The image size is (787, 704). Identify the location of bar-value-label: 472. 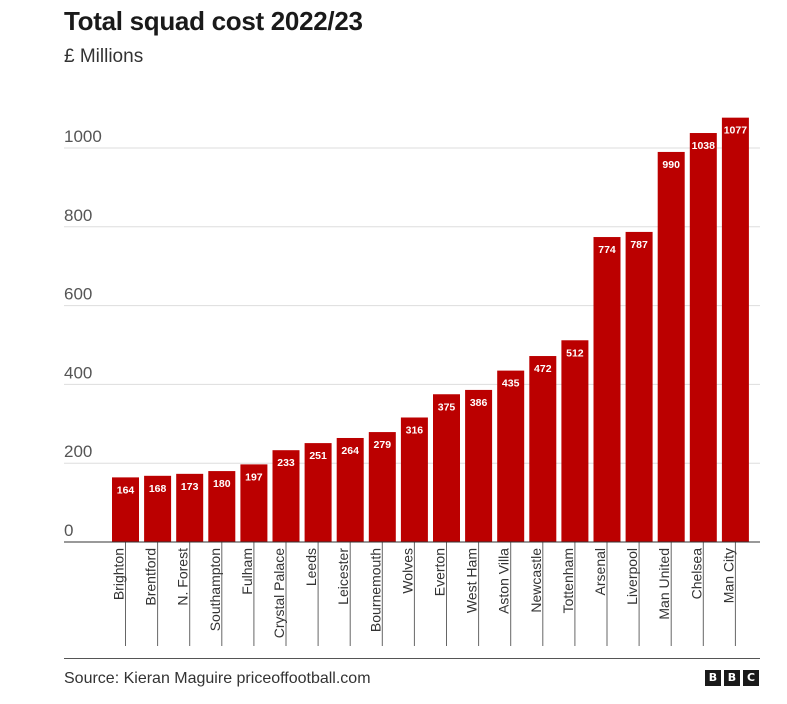
(543, 369).